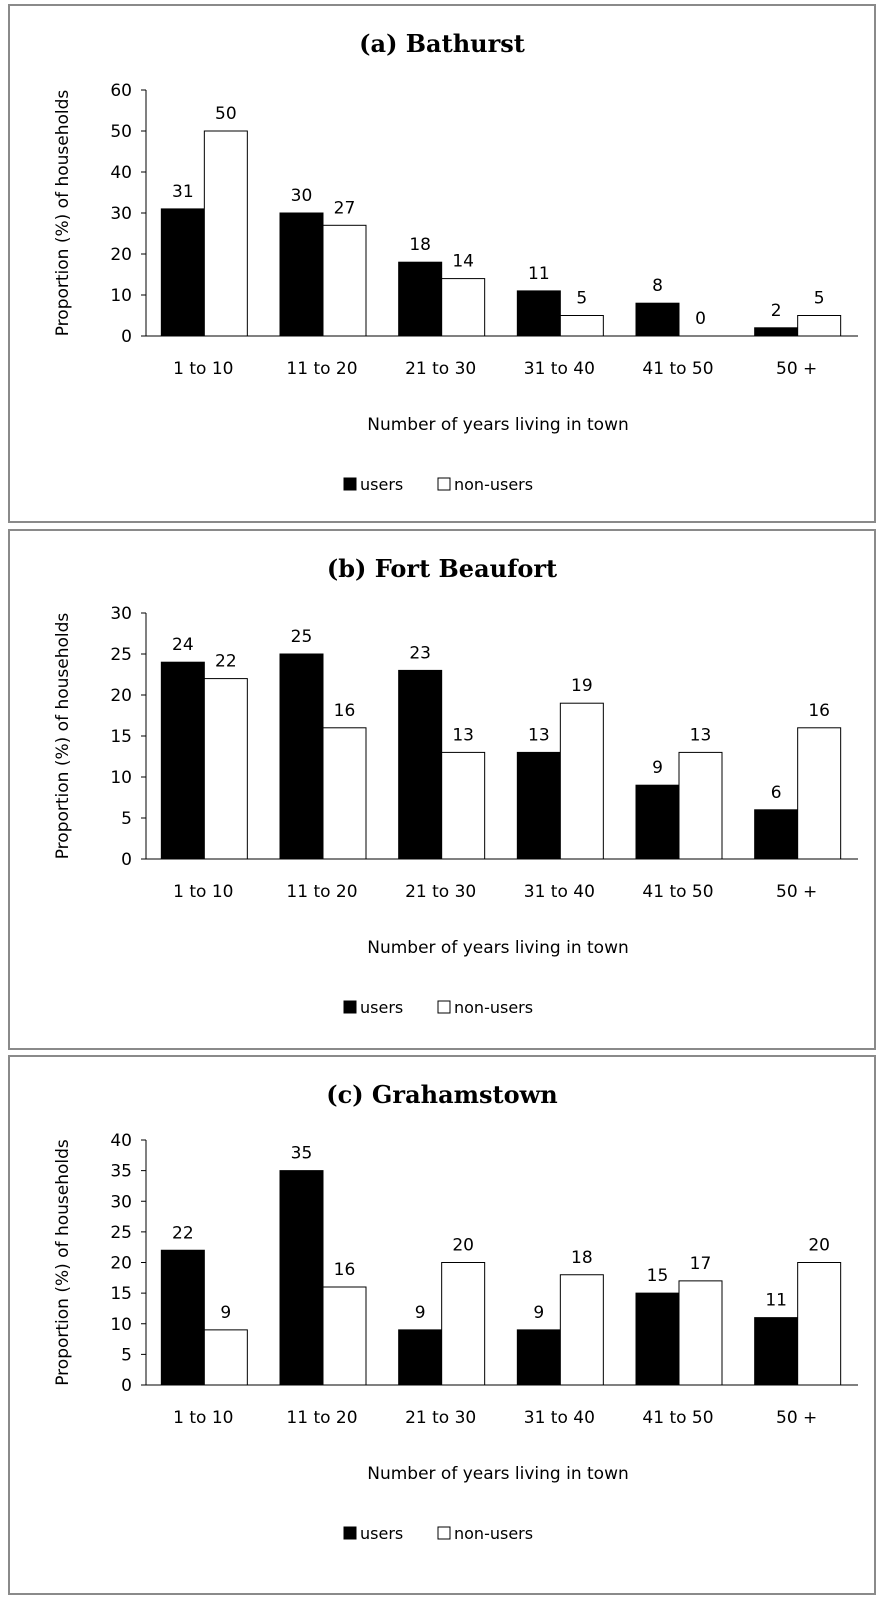  I want to click on data-label: 14, so click(463, 262).